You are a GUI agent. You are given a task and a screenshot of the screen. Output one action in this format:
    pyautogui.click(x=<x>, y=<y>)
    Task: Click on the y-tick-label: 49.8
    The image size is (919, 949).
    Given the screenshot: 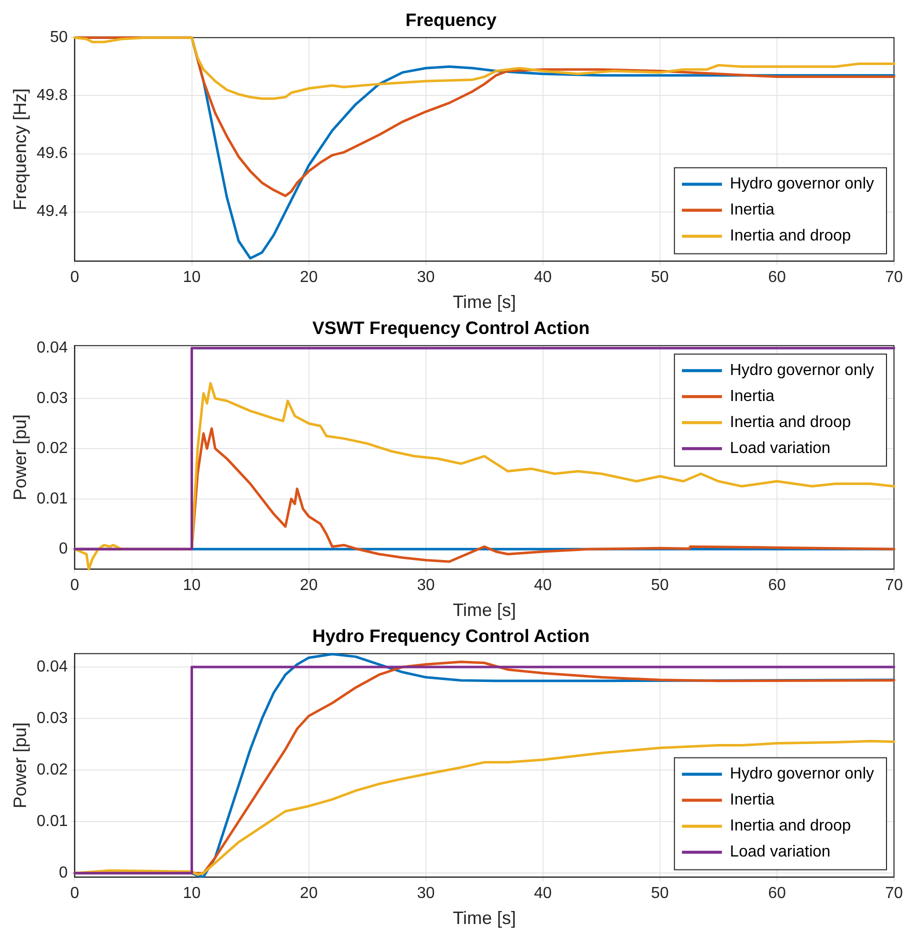 What is the action you would take?
    pyautogui.click(x=52, y=95)
    